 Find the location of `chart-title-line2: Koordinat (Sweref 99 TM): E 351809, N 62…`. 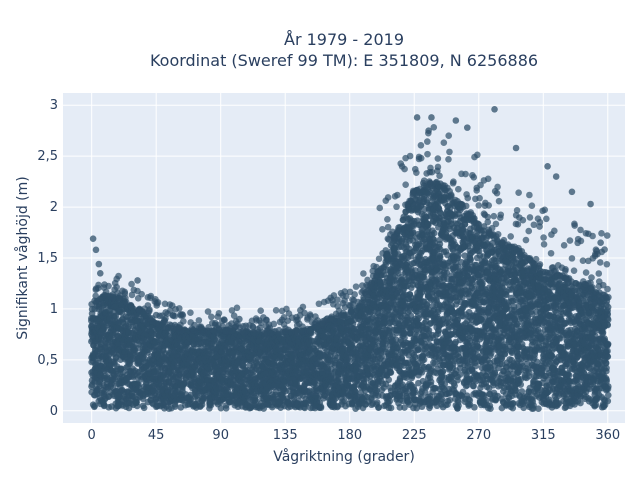

chart-title-line2: Koordinat (Sweref 99 TM): E 351809, N 62… is located at coordinates (344, 60).